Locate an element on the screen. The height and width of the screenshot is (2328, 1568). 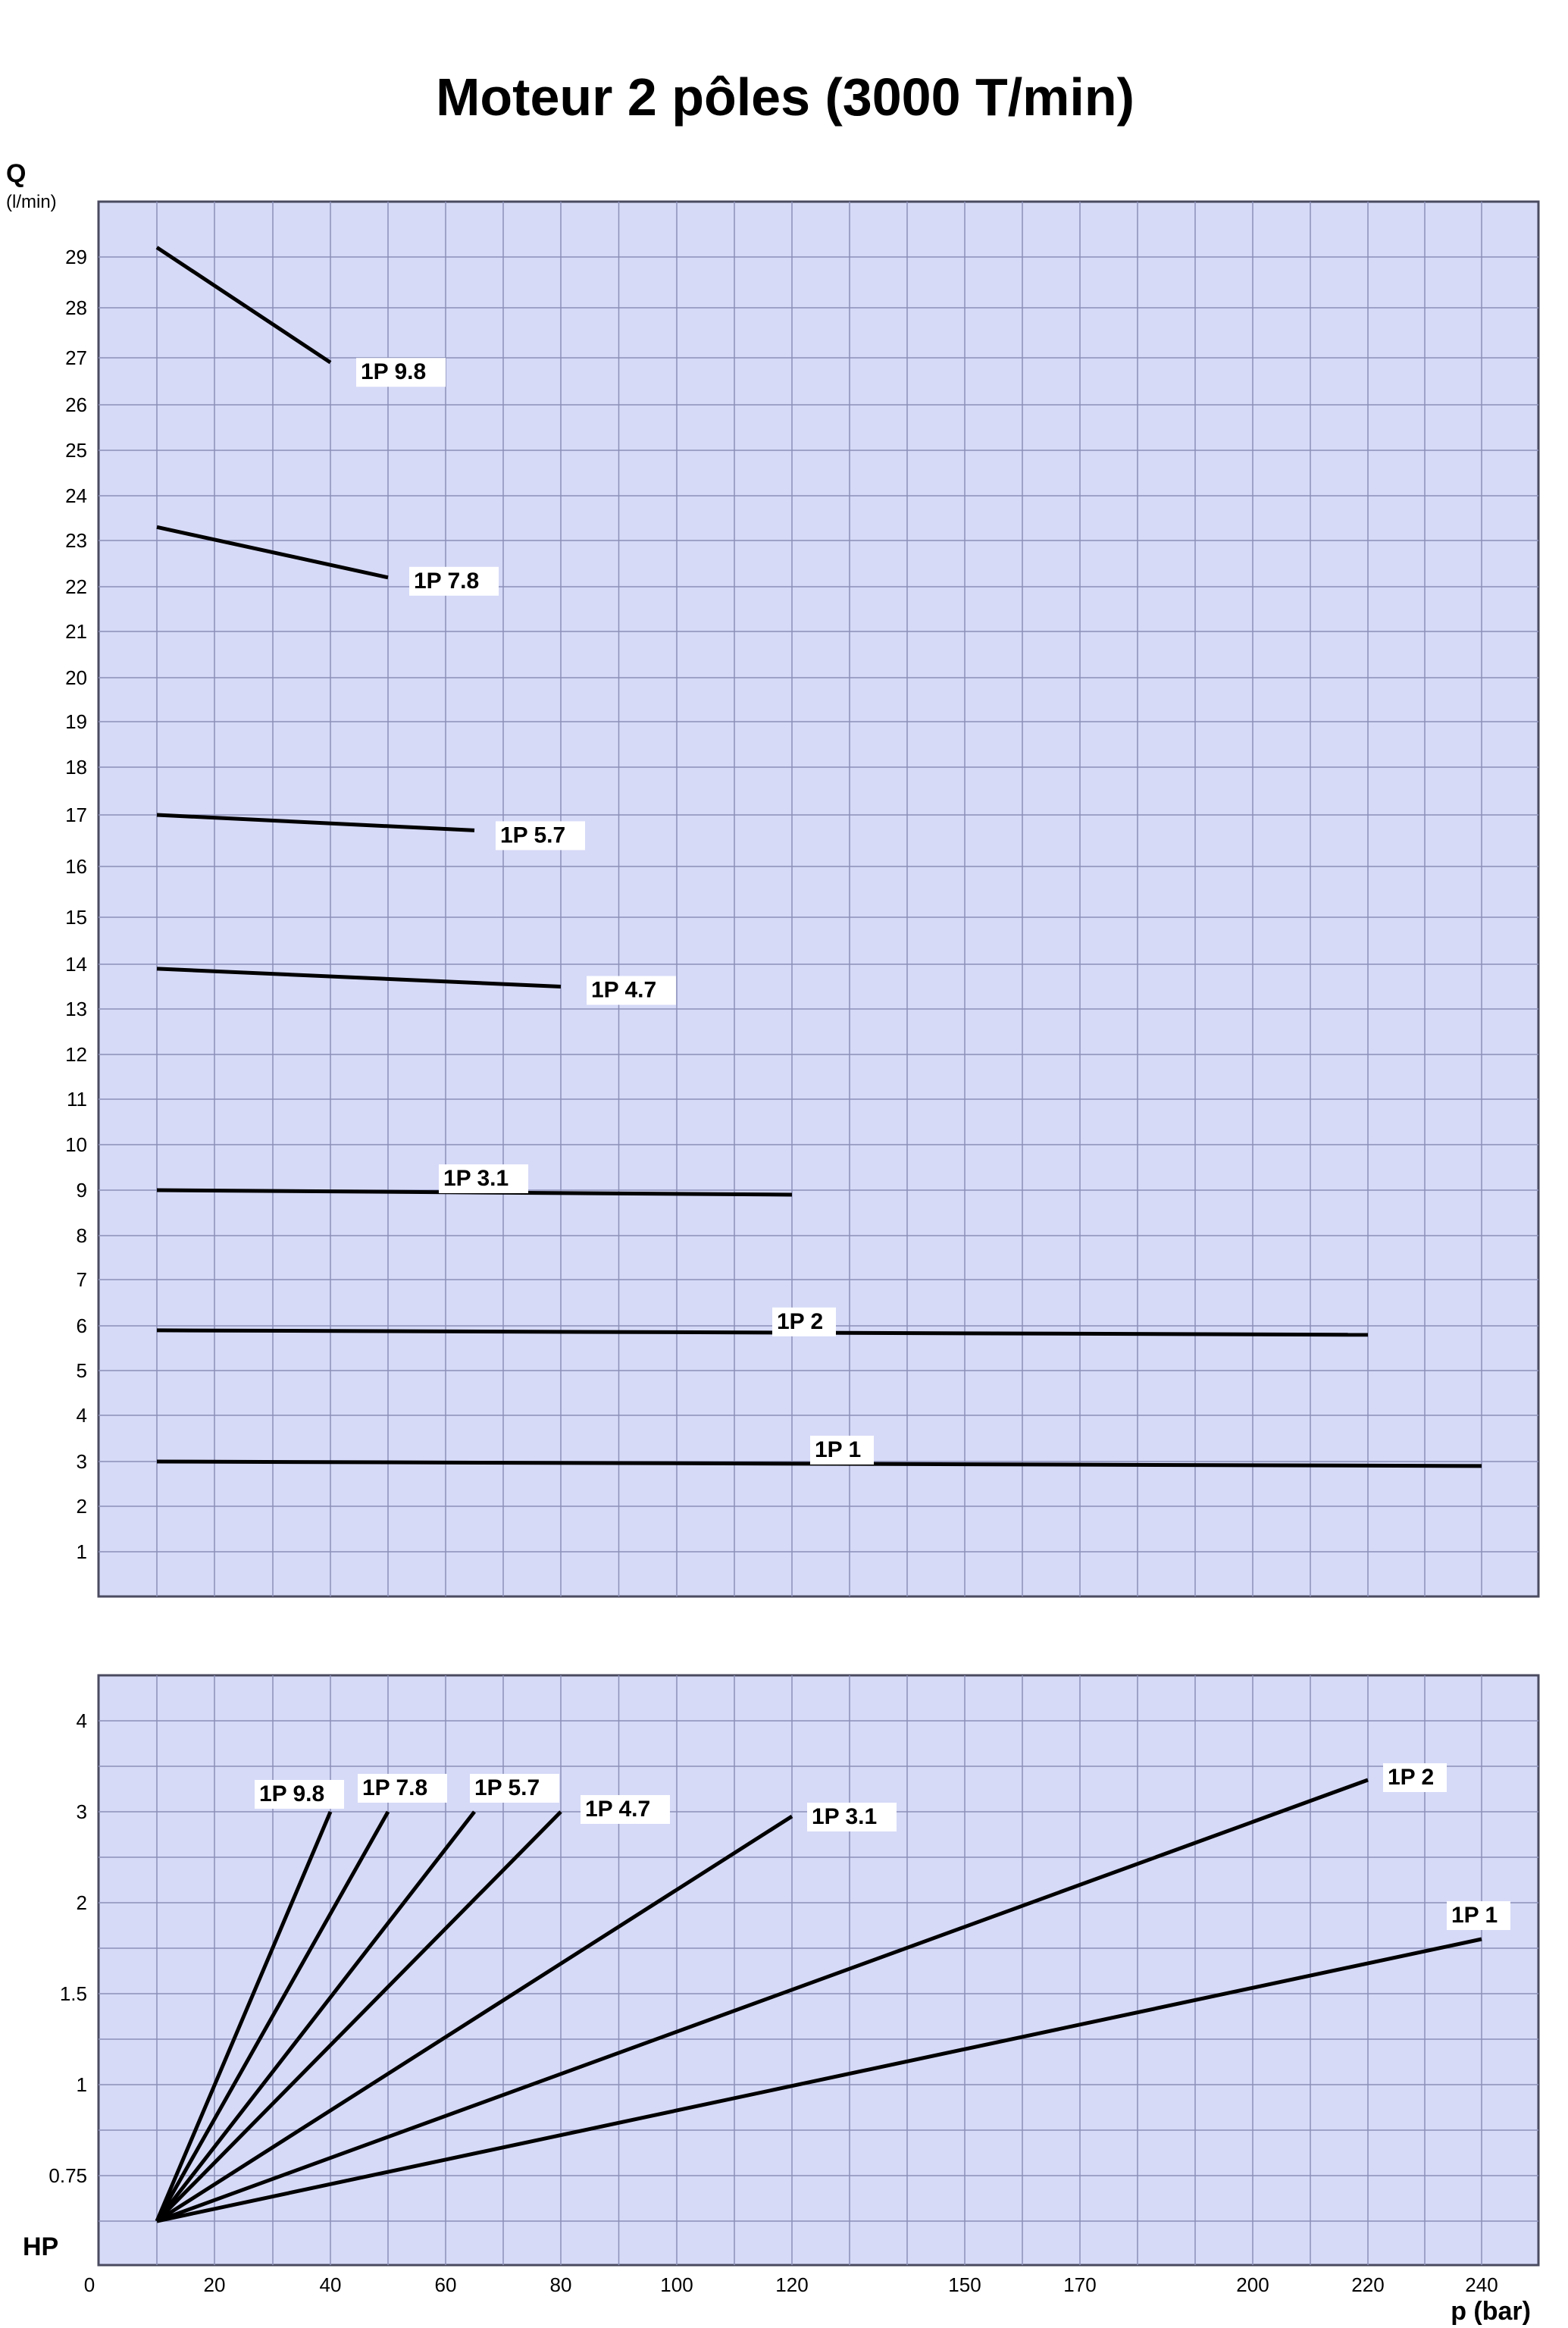
flow-series-label: 1P 5.7 is located at coordinates (540, 835).